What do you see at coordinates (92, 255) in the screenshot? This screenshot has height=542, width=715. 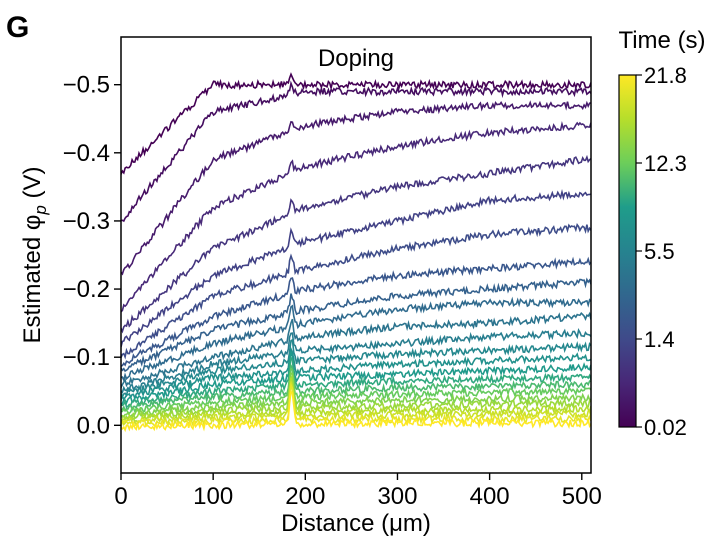 I see `y-axis: −0.5 −0.4 −0.3 −0.2 −0.1 0.0` at bounding box center [92, 255].